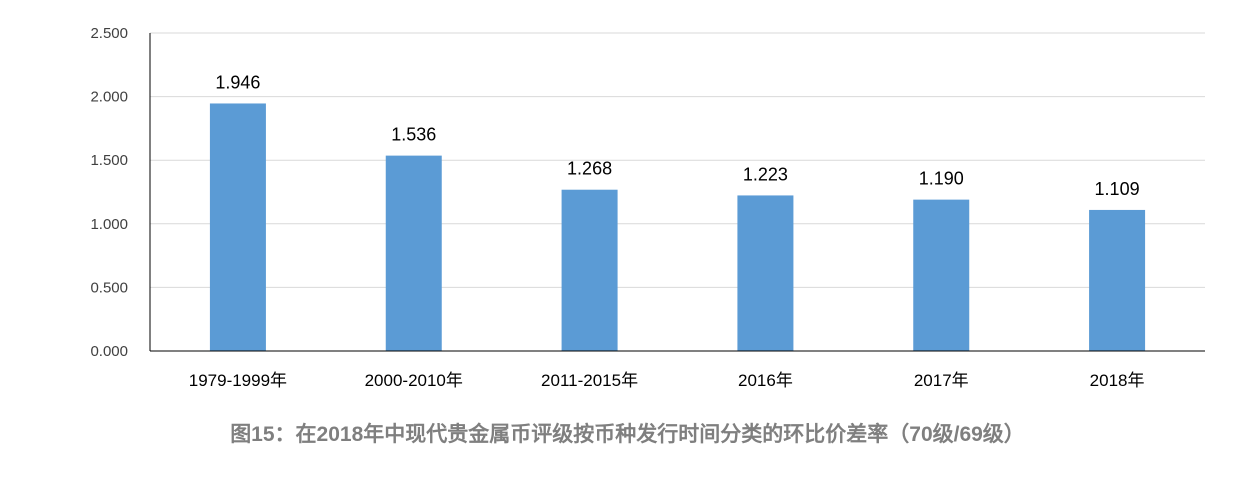 The height and width of the screenshot is (496, 1255). I want to click on y-axis-ticks: 0.000 0.500 1.000 1.500 2.000 2.500, so click(109, 192).